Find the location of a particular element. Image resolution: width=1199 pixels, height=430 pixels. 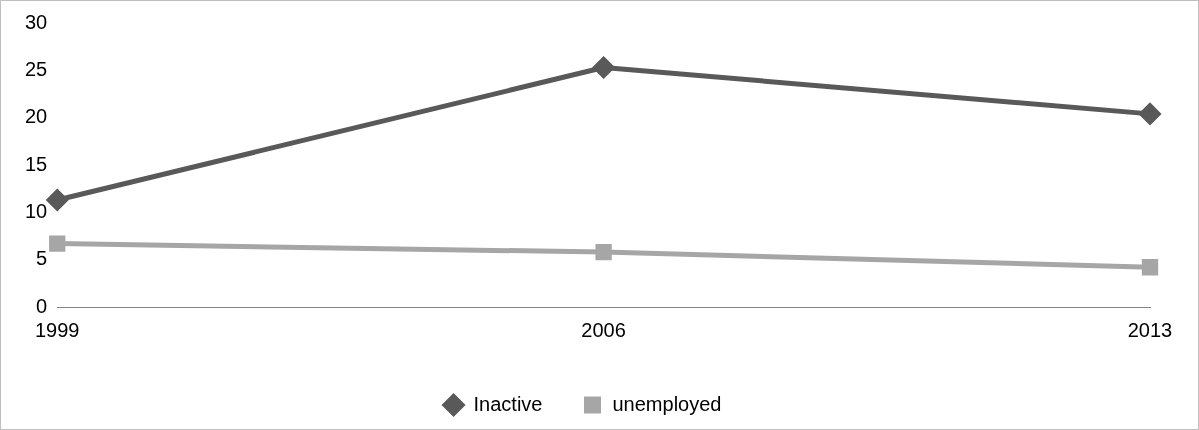

y-tick-label: 25 is located at coordinates (36, 68).